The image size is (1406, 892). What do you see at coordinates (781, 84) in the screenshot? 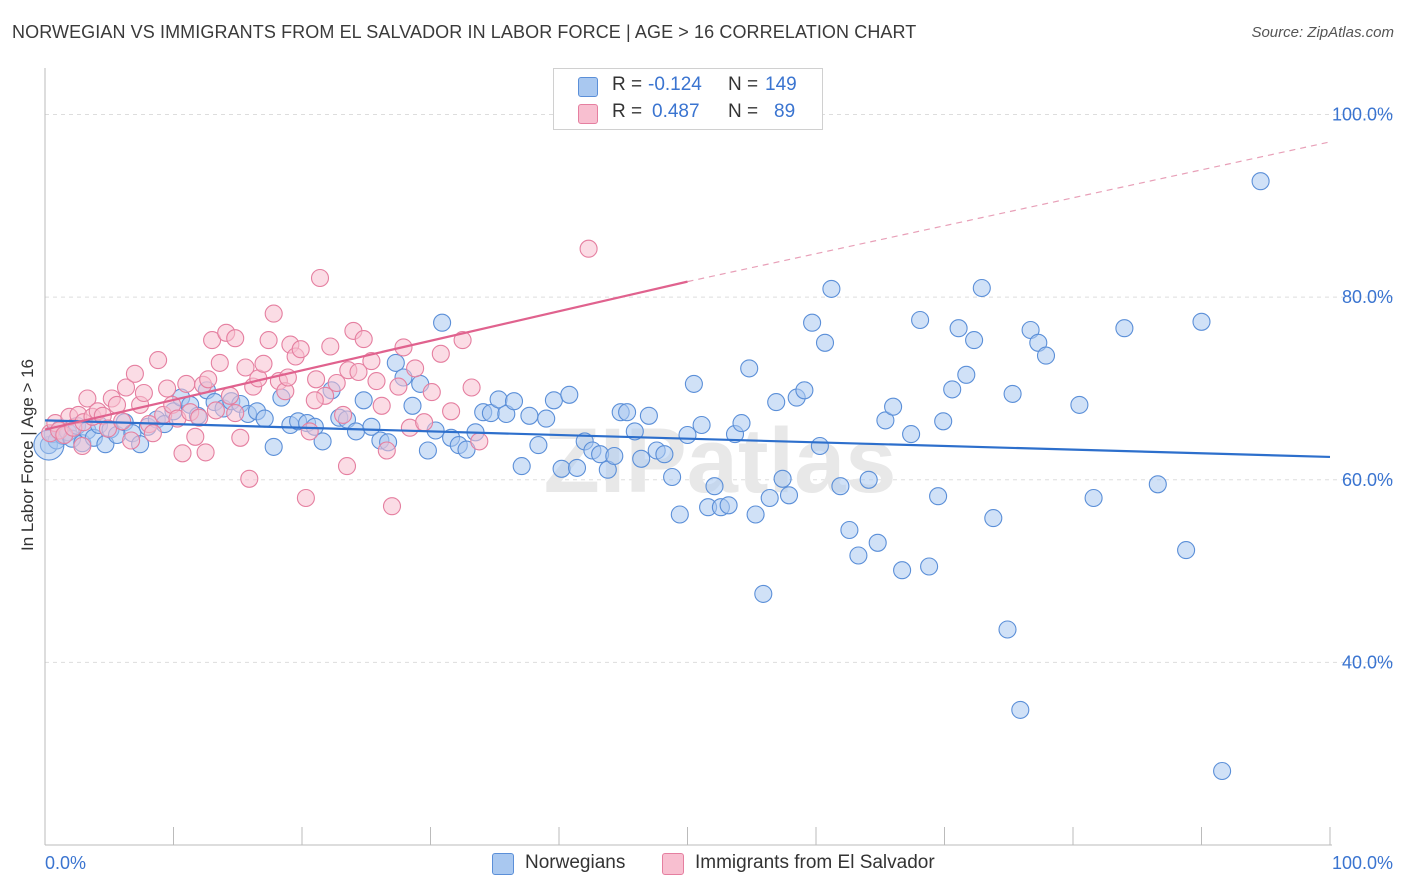
I see `legend-n-value: 149` at bounding box center [781, 84].